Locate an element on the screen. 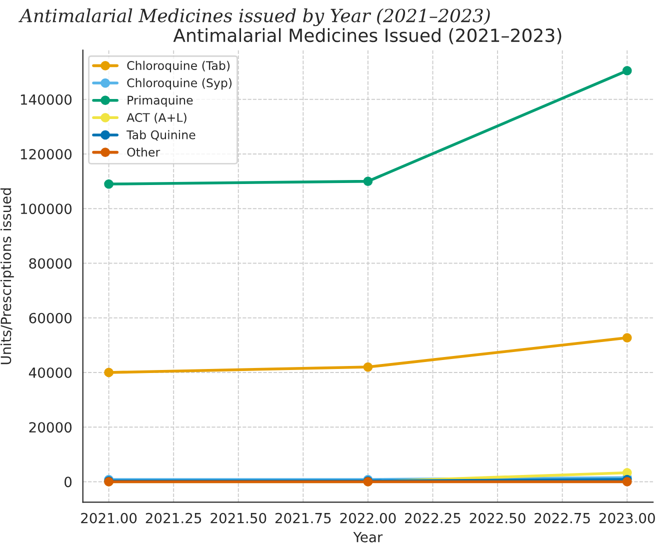 The width and height of the screenshot is (663, 558). x-tick-label: 2023.00 is located at coordinates (627, 518).